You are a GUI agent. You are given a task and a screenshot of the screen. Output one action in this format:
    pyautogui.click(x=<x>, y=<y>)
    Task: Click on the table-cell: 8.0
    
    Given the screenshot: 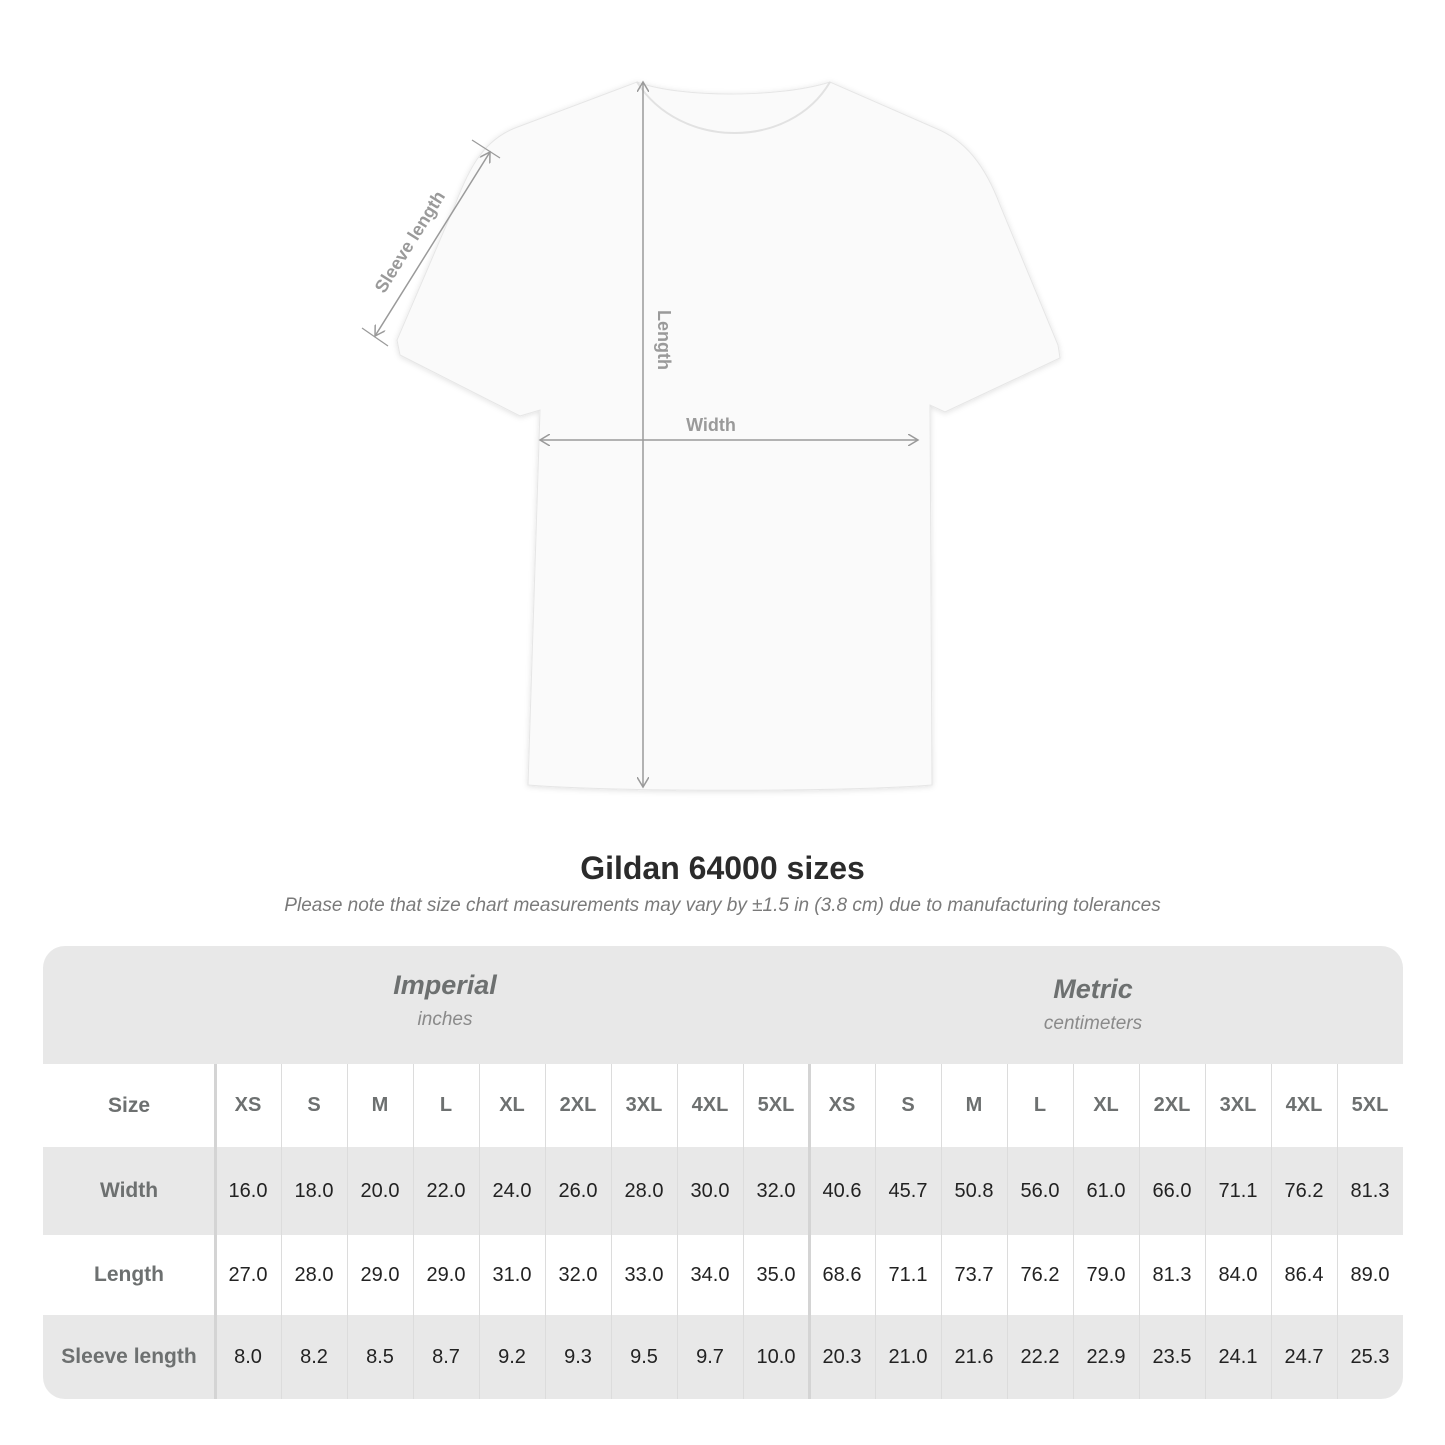 What is the action you would take?
    pyautogui.click(x=248, y=1356)
    